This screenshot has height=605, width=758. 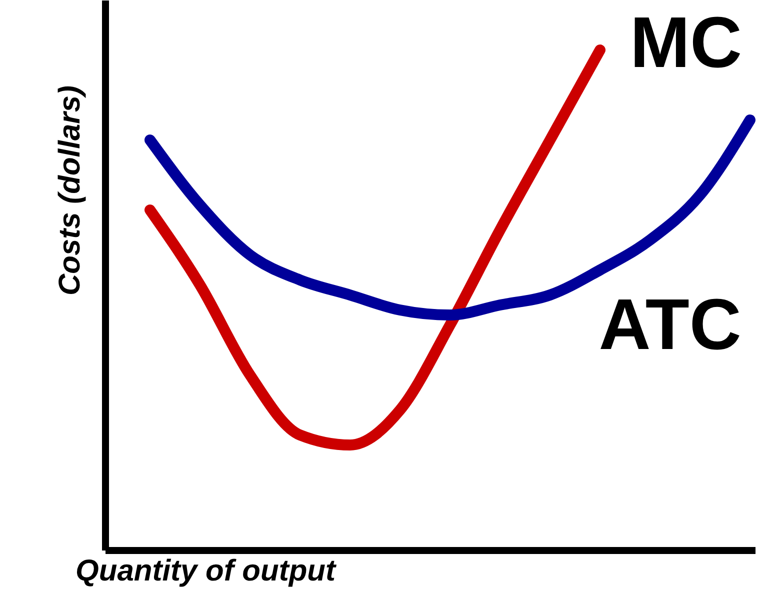 What do you see at coordinates (70, 190) in the screenshot?
I see `y-axis-title: Costs (dollars)` at bounding box center [70, 190].